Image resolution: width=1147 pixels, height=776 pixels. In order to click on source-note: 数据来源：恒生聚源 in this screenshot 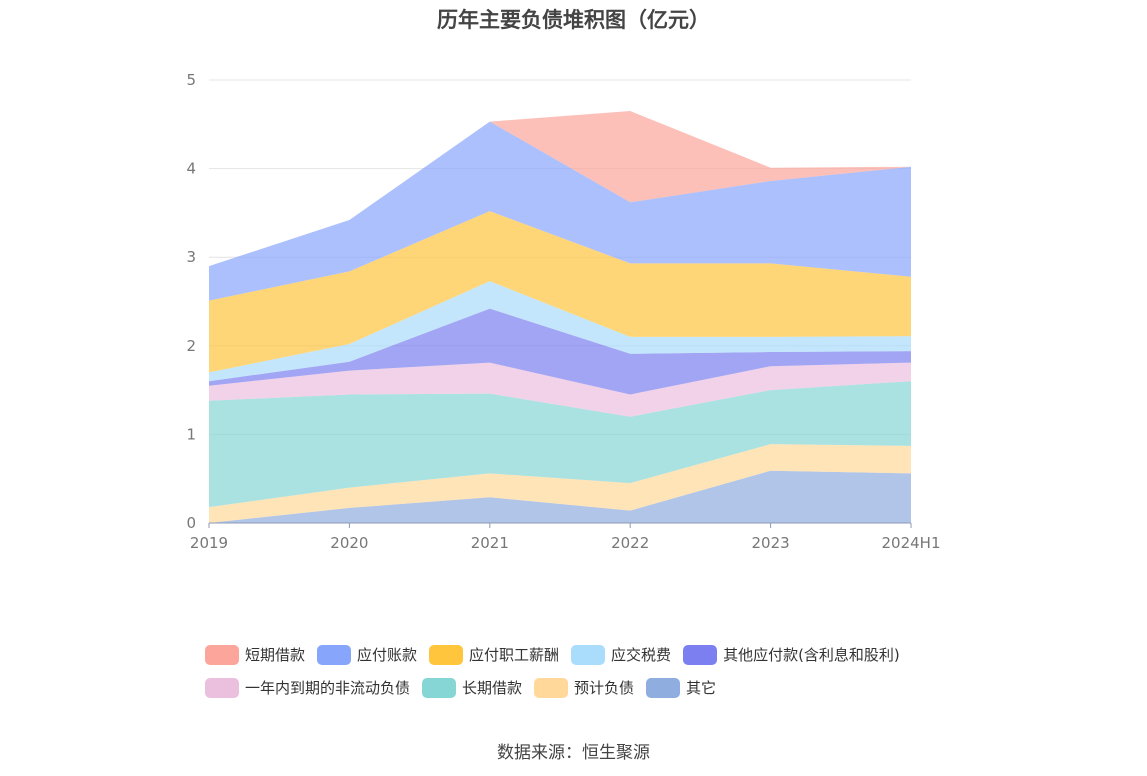, I will do `click(573, 753)`.